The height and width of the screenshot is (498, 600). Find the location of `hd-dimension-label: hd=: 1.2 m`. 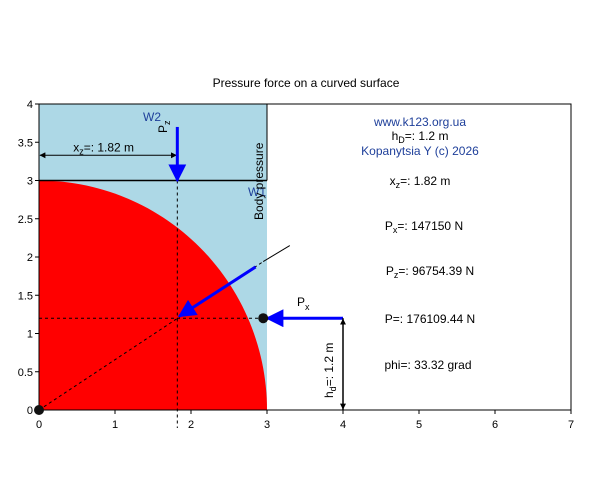

hd-dimension-label: hd=: 1.2 m is located at coordinates (330, 370).